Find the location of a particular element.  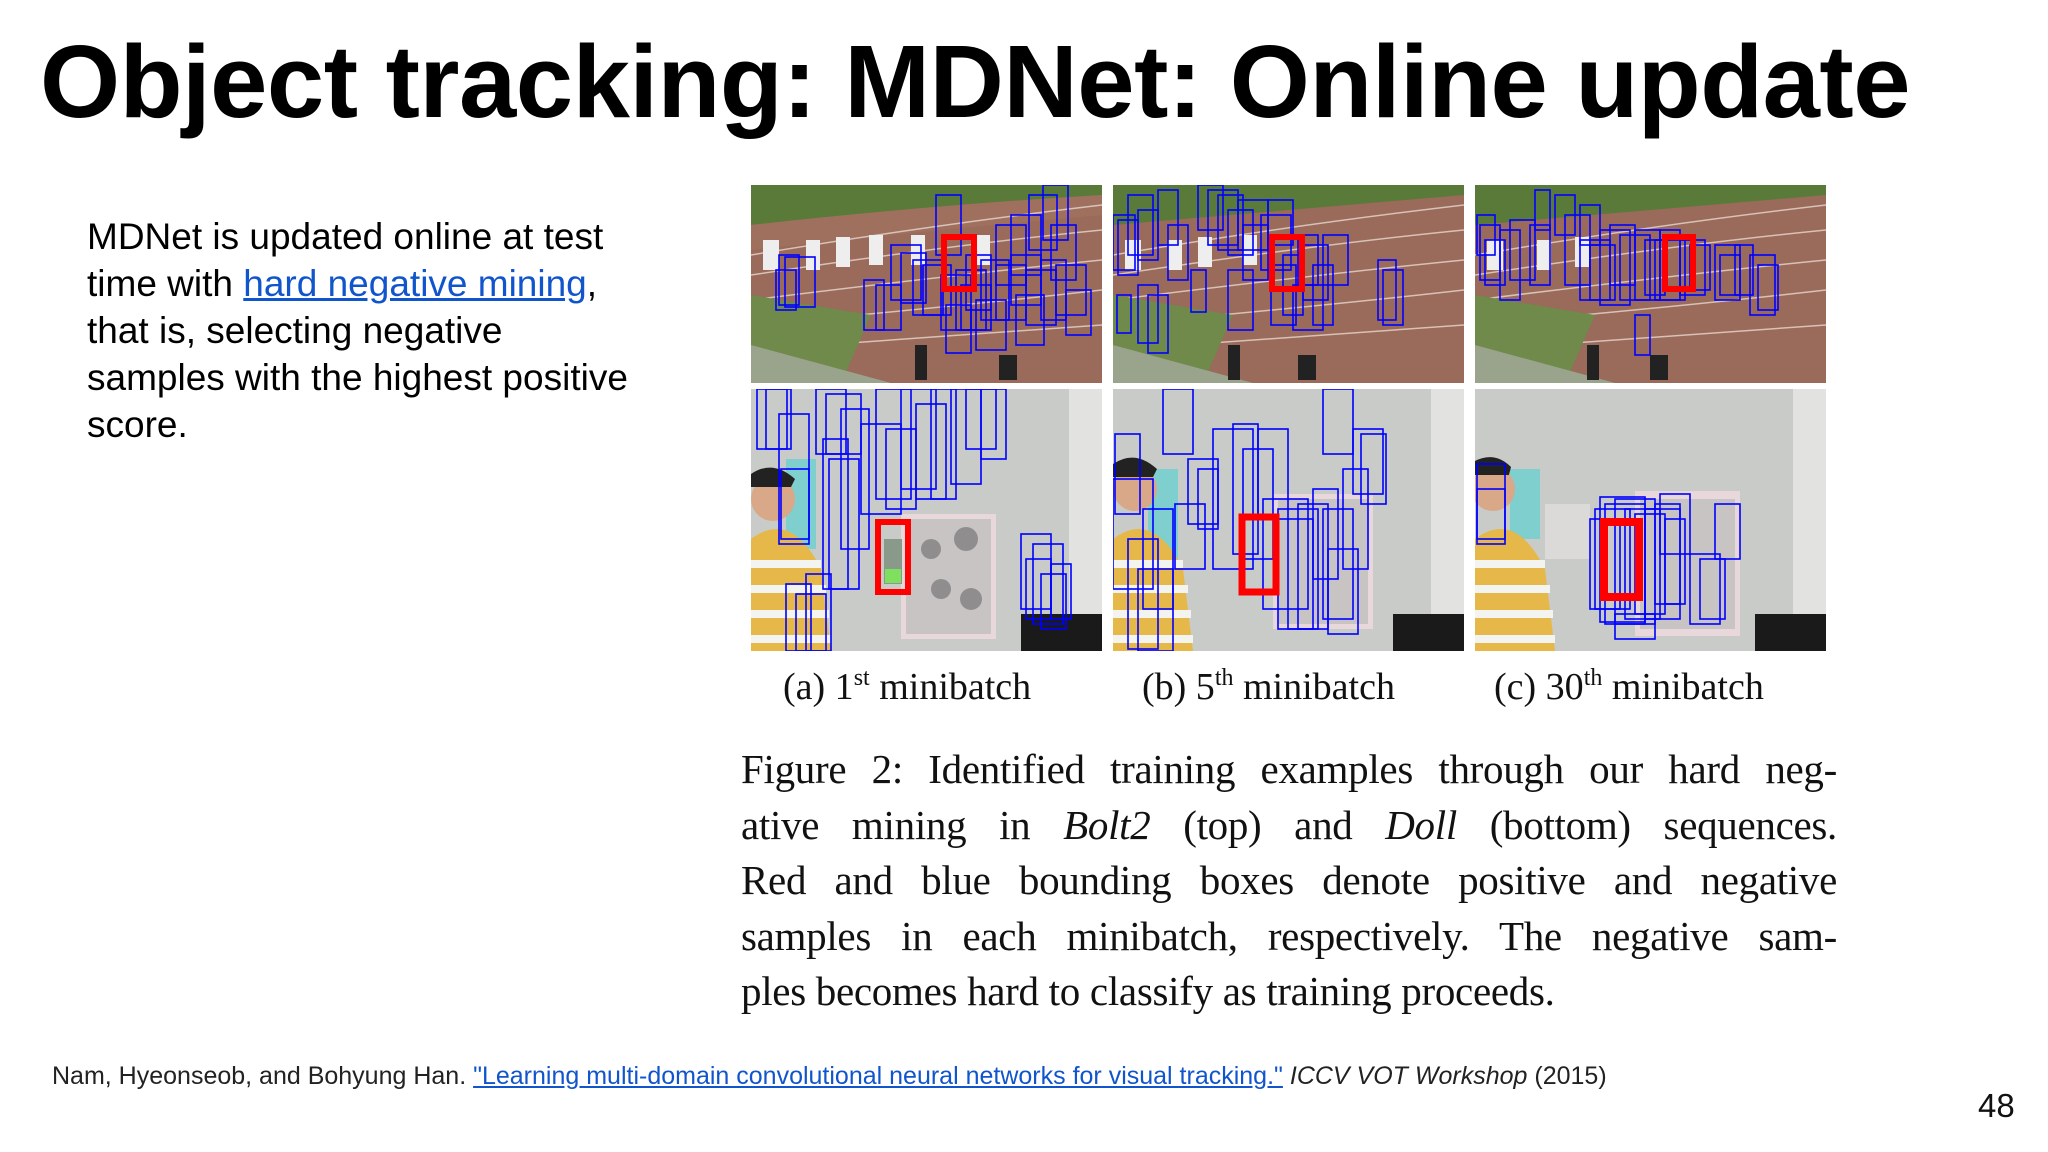

citation-authors: Nam, Hyeonseob, and Bohyung Han. is located at coordinates (263, 1076).